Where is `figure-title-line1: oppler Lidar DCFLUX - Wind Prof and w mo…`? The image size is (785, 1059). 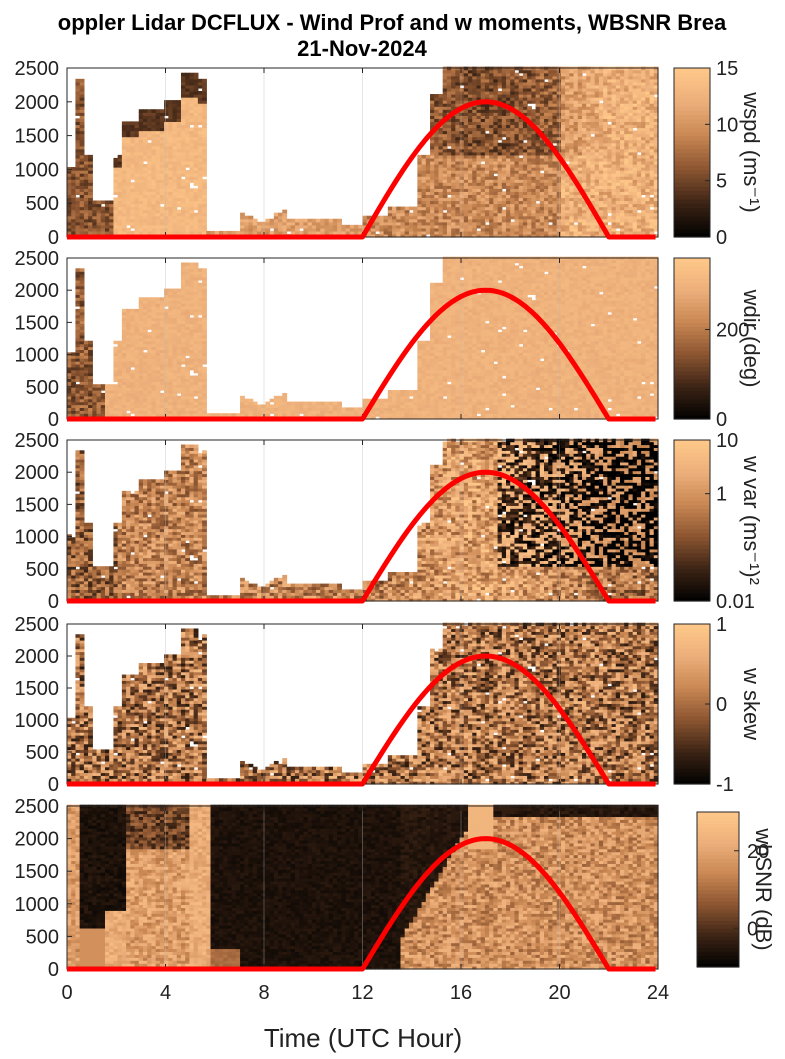 figure-title-line1: oppler Lidar DCFLUX - Wind Prof and w mo… is located at coordinates (392, 22).